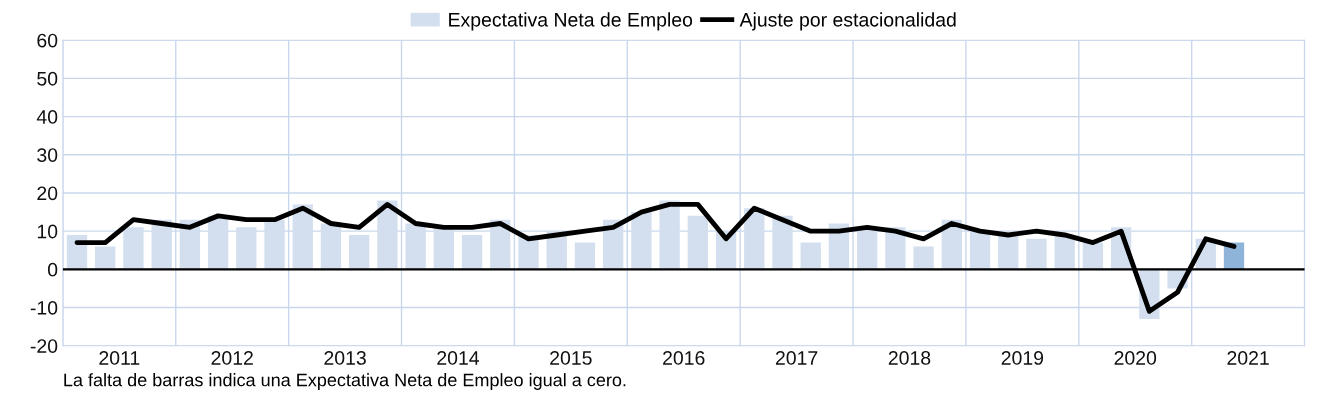 The width and height of the screenshot is (1338, 402). I want to click on x-tick-label: 2017, so click(796, 358).